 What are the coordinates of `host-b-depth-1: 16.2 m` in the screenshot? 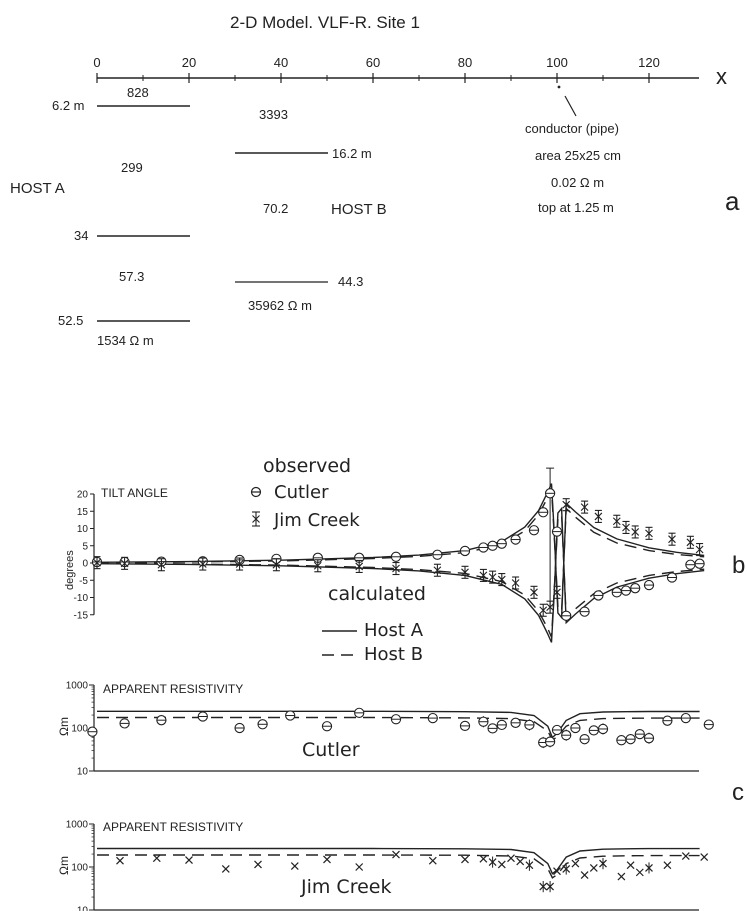 It's located at (352, 153).